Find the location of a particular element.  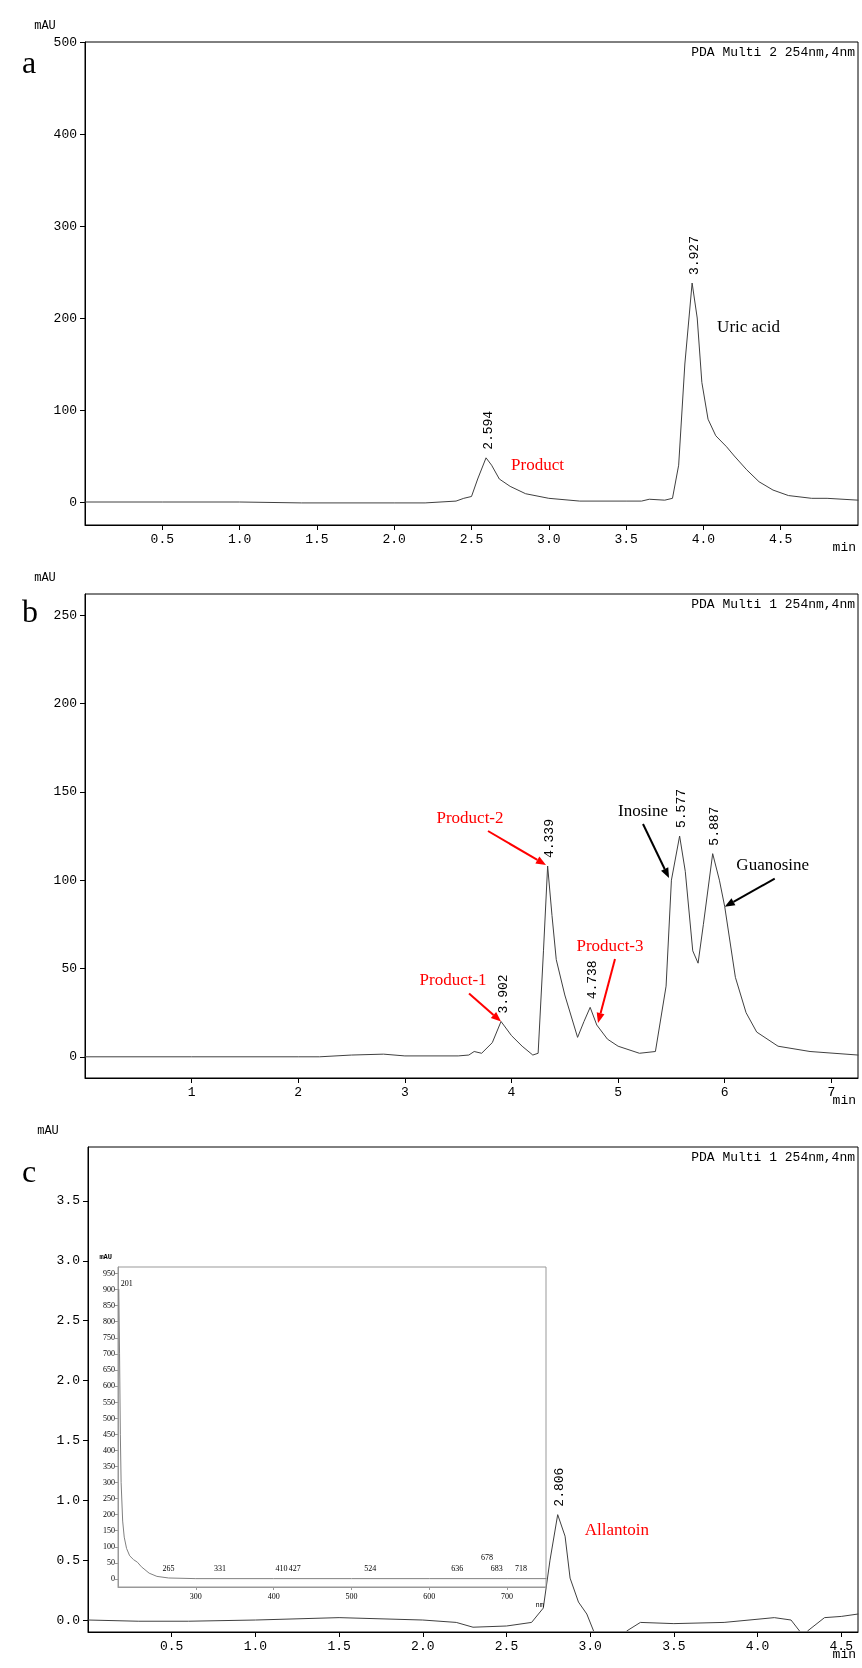

y-tick-label: 900 is located at coordinates (109, 1290).